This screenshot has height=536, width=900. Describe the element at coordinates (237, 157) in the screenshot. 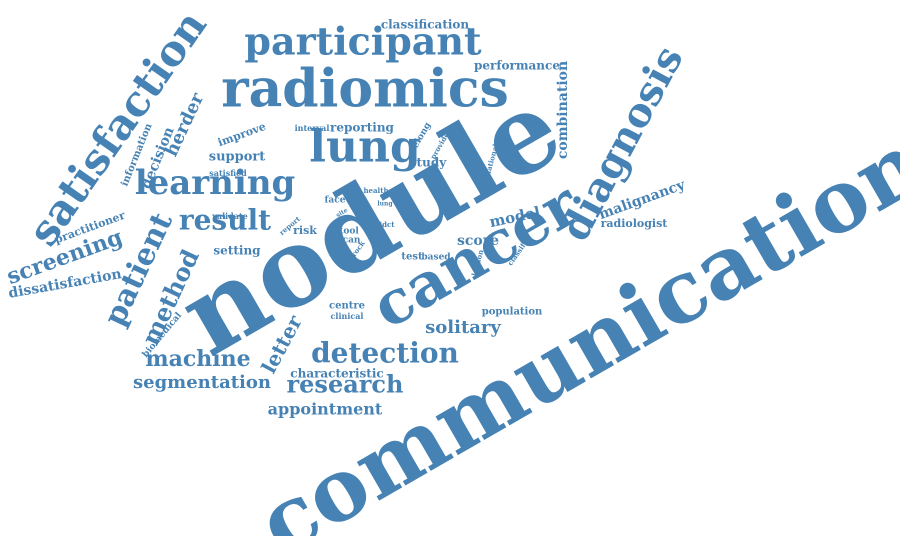

I see `word-support: support` at that location.